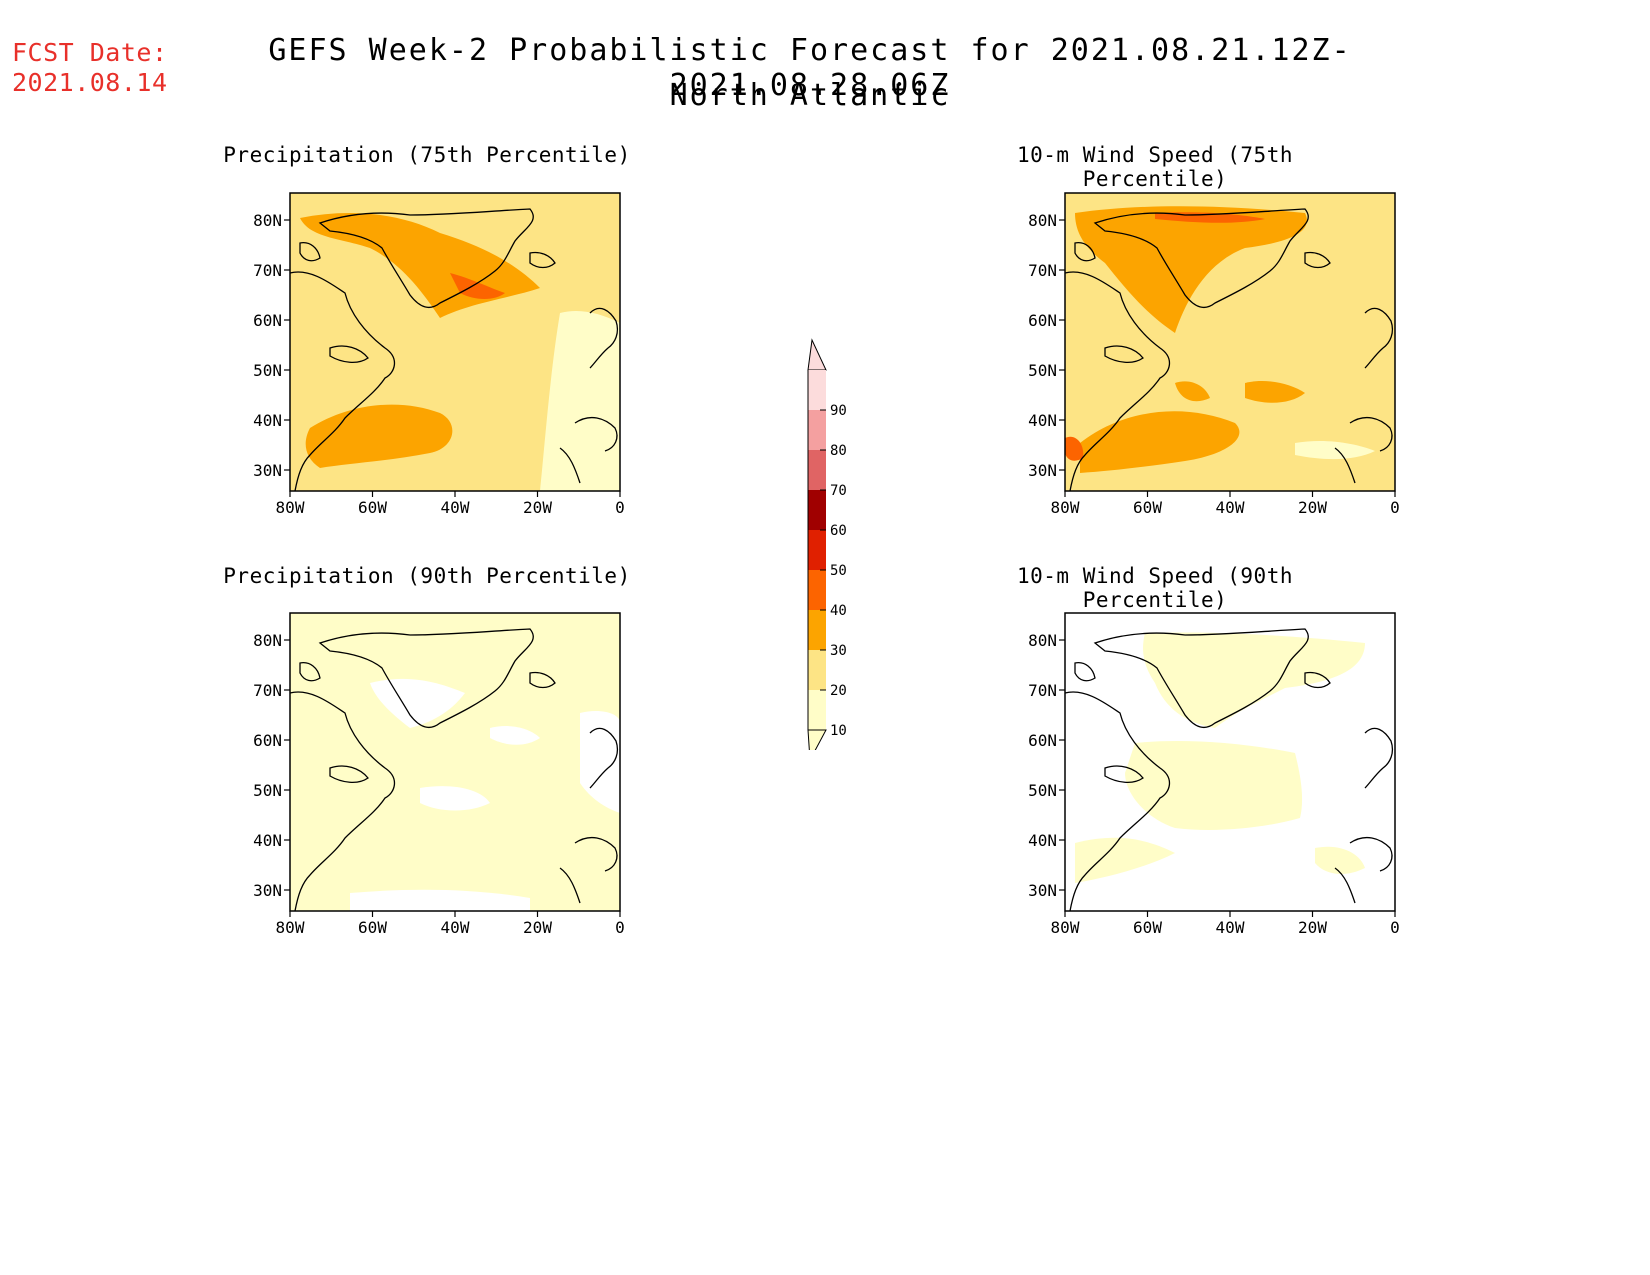 The height and width of the screenshot is (1275, 1650). What do you see at coordinates (439, 774) in the screenshot?
I see `precip-90-map: 80N 70N 60N 50N 40N 30N 80W 60W 40W 20W 0` at bounding box center [439, 774].